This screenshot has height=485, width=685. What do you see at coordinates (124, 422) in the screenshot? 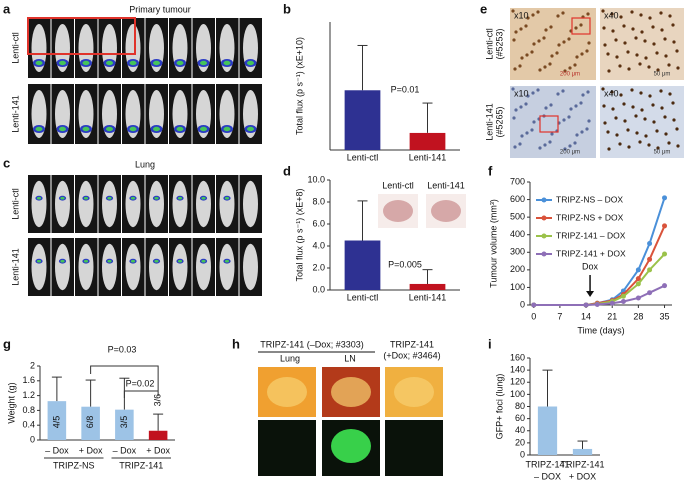
I see `bar-label: 3/5` at bounding box center [124, 422].